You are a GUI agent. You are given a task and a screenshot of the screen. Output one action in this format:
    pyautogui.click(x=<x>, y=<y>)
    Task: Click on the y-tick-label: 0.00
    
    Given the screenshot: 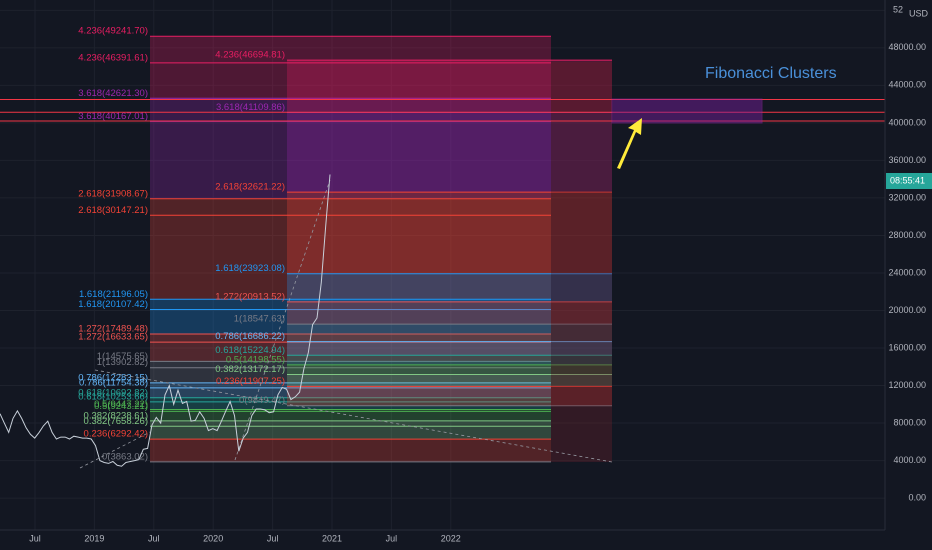 What is the action you would take?
    pyautogui.click(x=917, y=497)
    